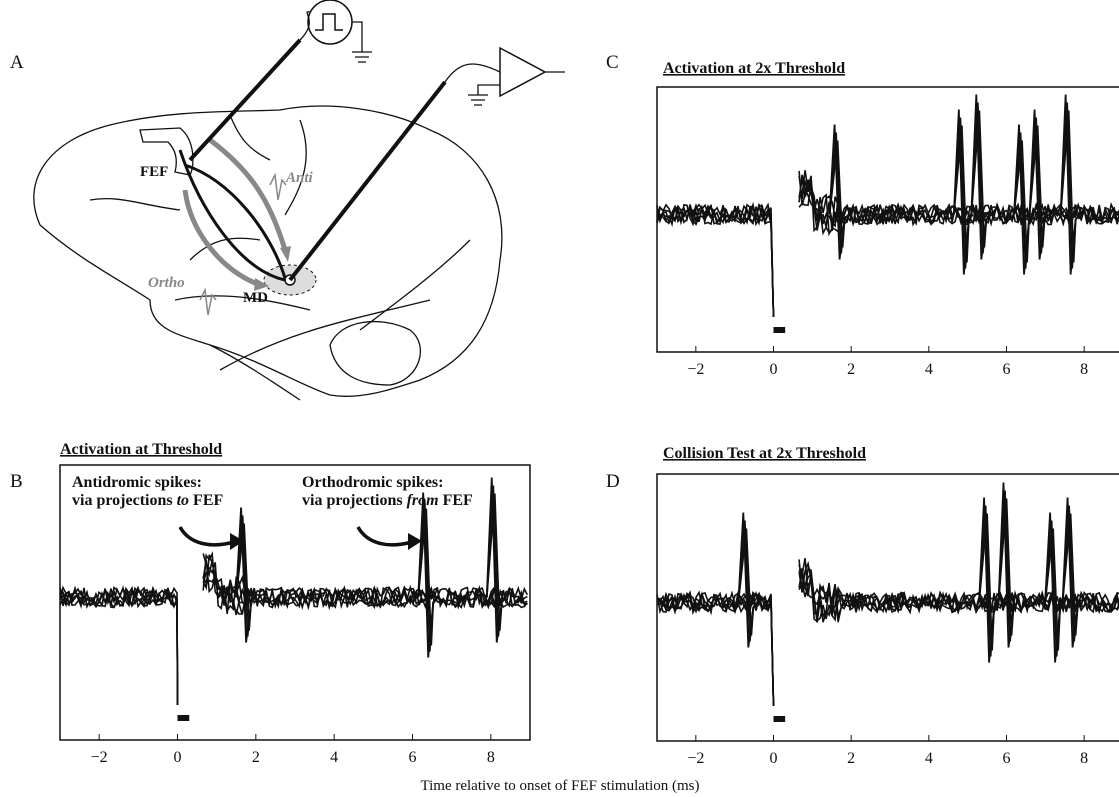 The height and width of the screenshot is (797, 1119). Describe the element at coordinates (255, 298) in the screenshot. I see `md-label: MD` at that location.